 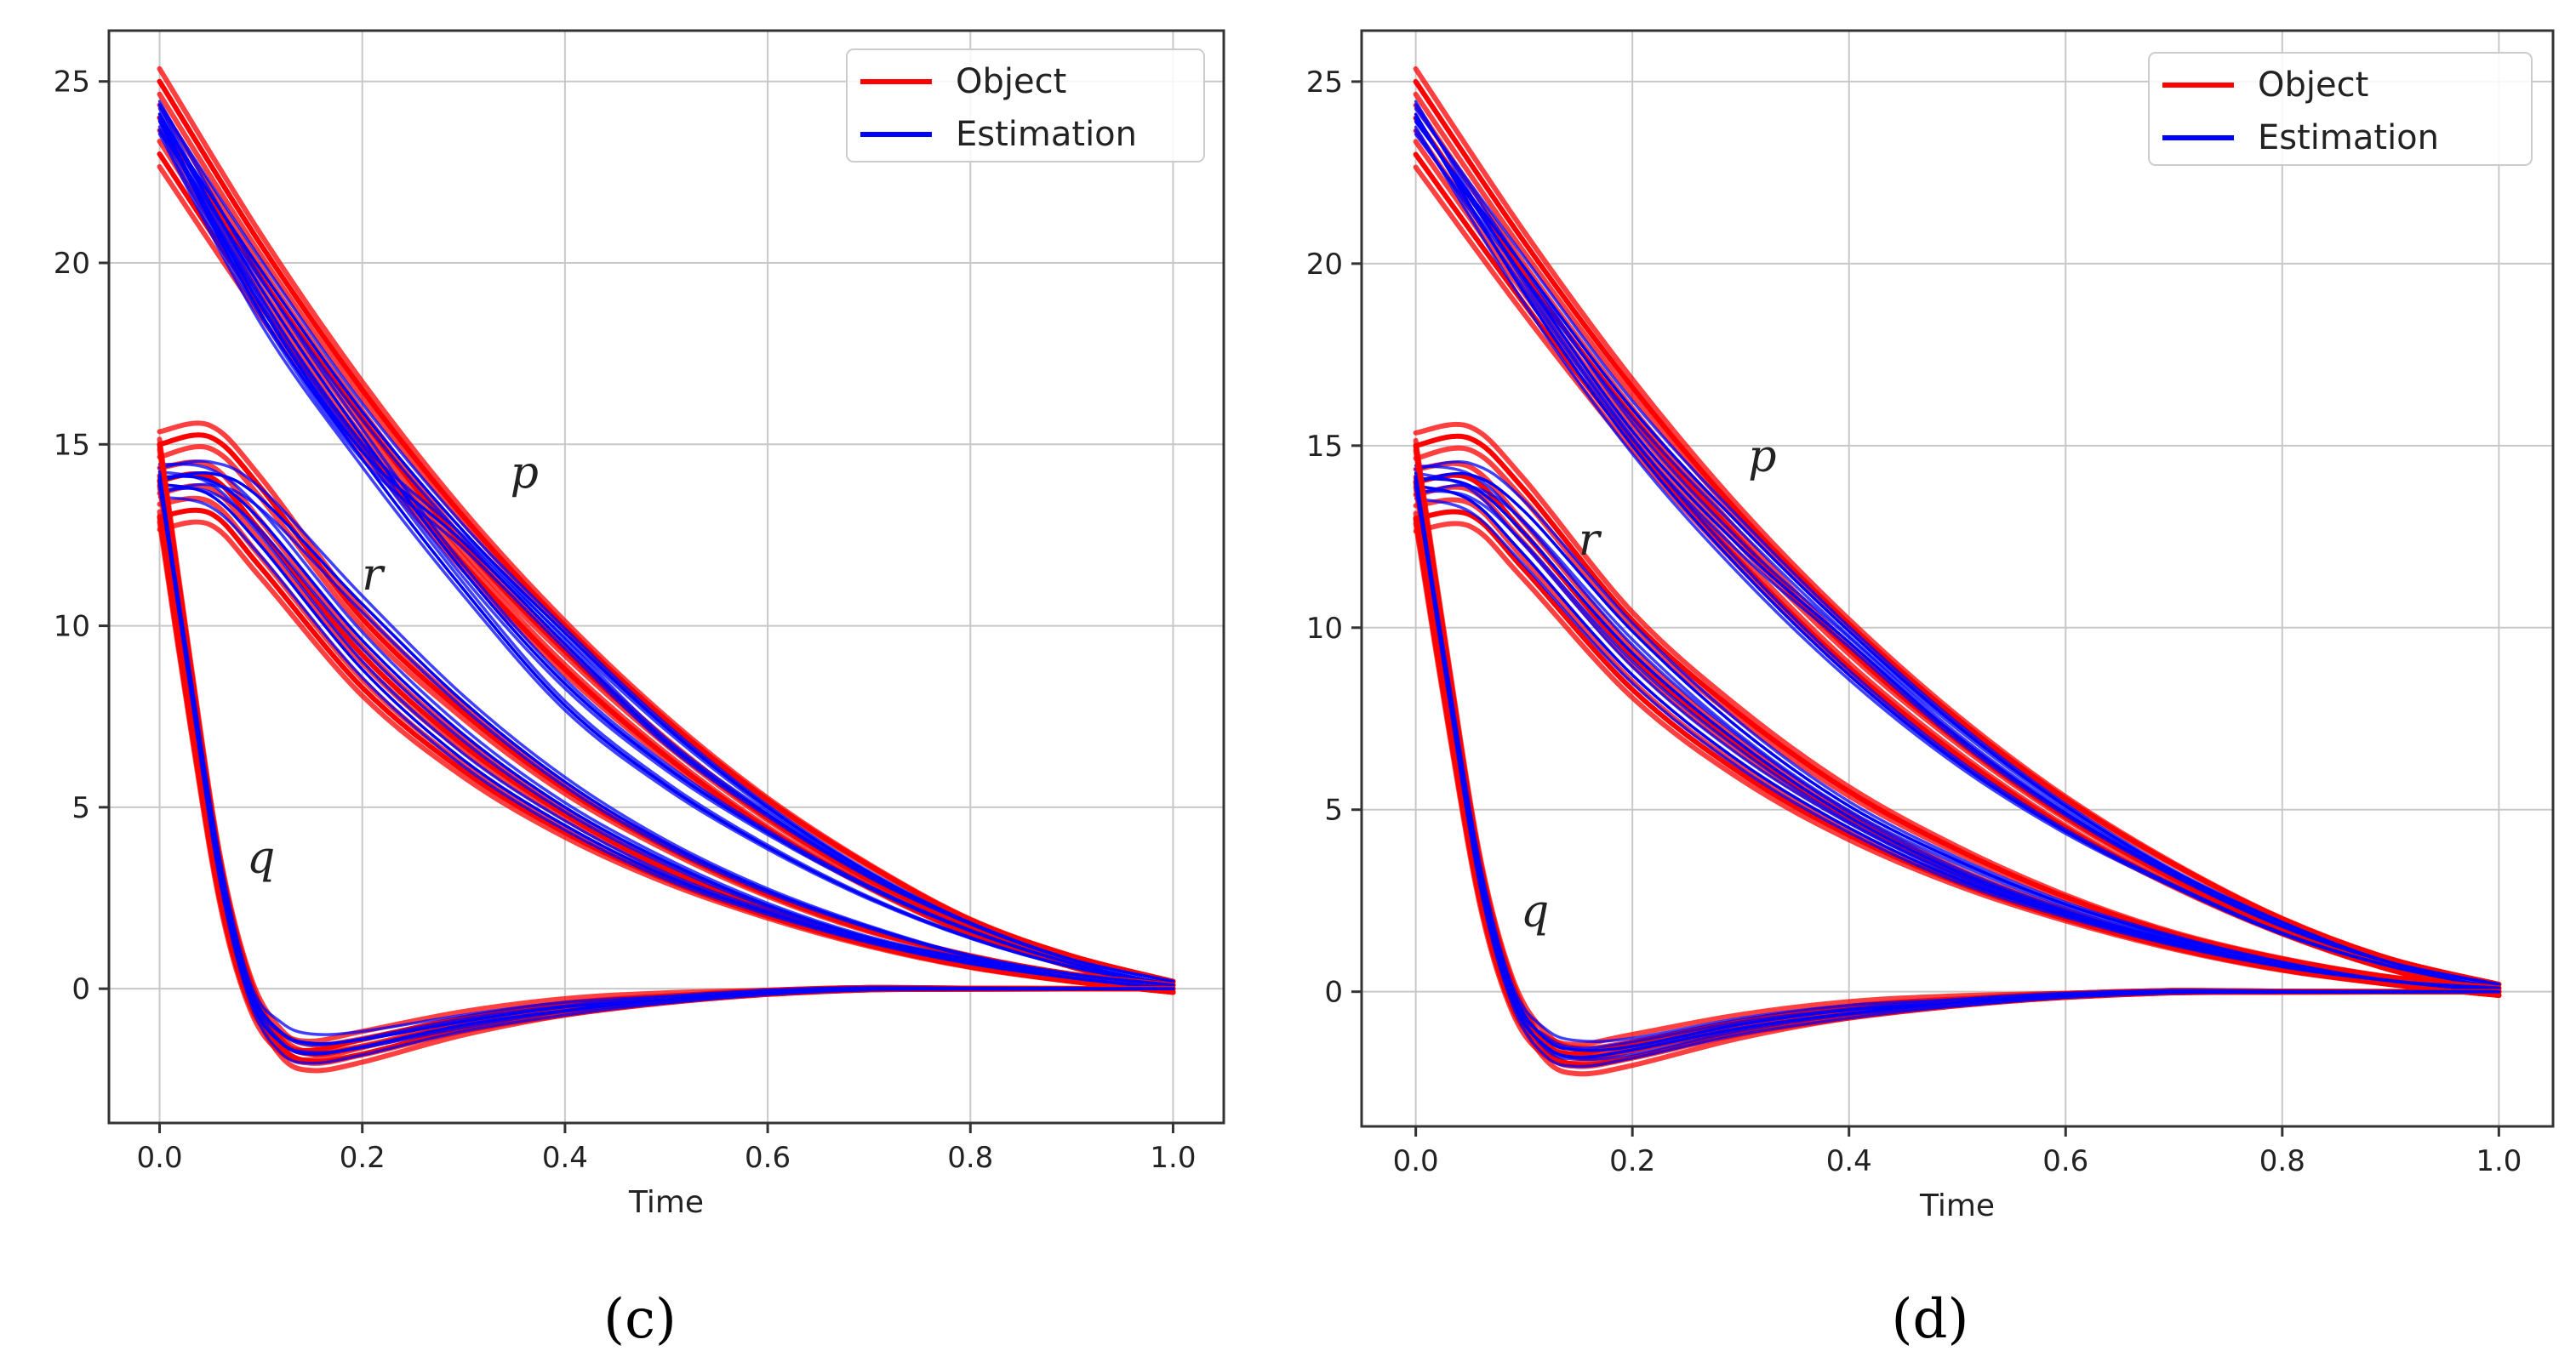 What do you see at coordinates (640, 1320) in the screenshot?
I see `panel-label: (c)` at bounding box center [640, 1320].